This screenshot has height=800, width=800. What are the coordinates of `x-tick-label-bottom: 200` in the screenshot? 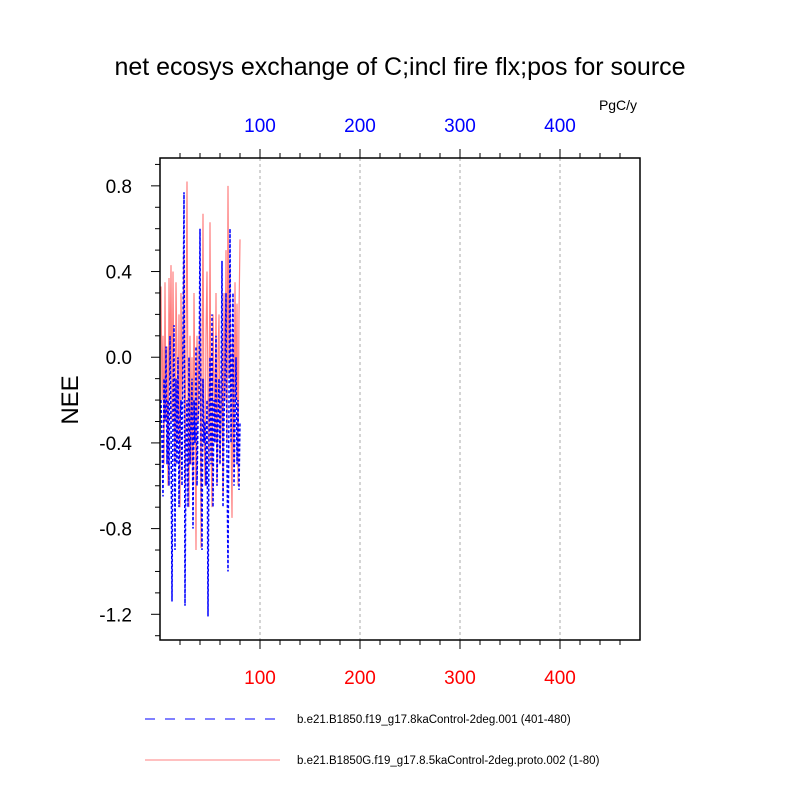 It's located at (360, 678).